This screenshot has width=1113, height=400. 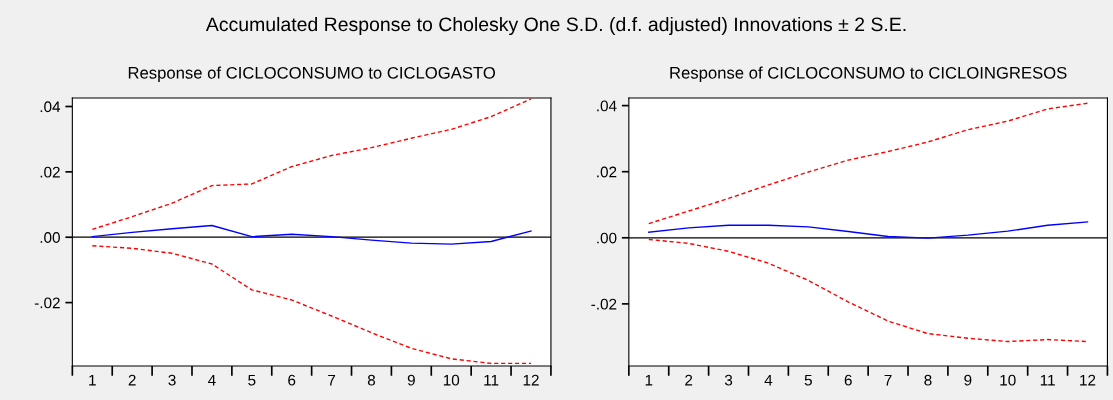 What do you see at coordinates (312, 74) in the screenshot?
I see `chart-title: Response of CICLOCONSUMO to CICLOGASTO` at bounding box center [312, 74].